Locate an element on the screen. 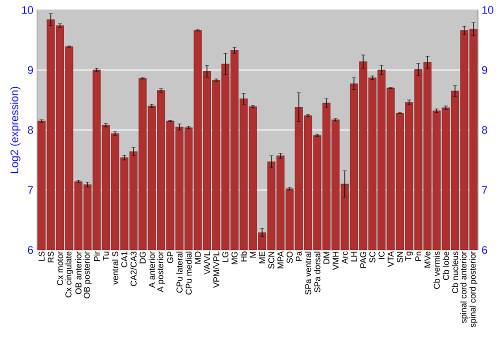 This screenshot has width=500, height=350. x-tick-label: SPa ventral is located at coordinates (308, 273).